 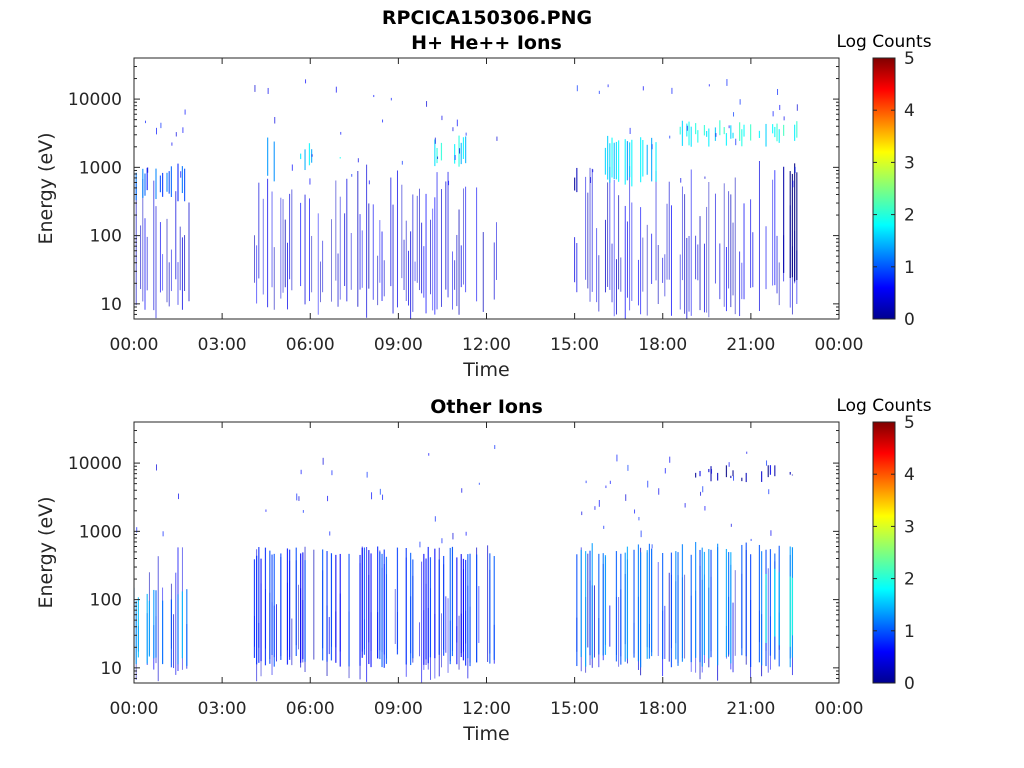 What do you see at coordinates (46, 188) in the screenshot?
I see `y-axis-label: Energy (eV)` at bounding box center [46, 188].